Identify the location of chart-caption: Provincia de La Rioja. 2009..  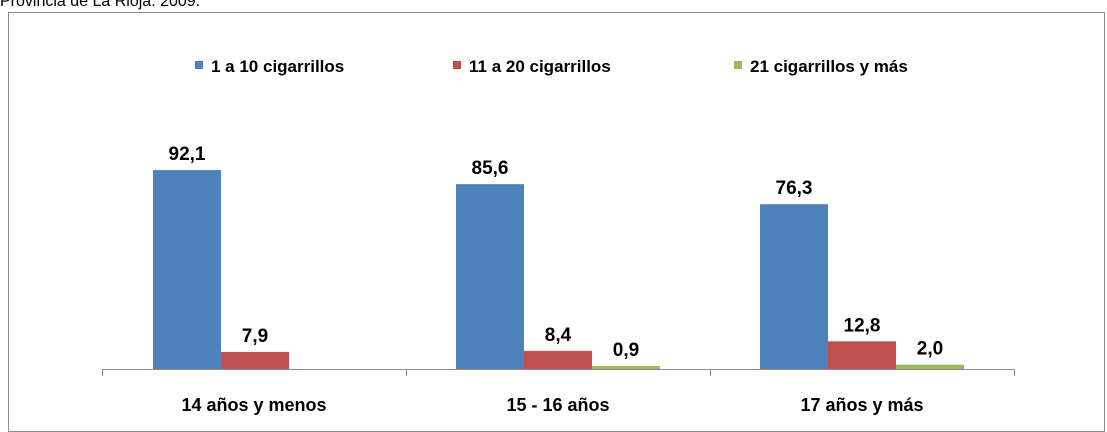
(100, 5).